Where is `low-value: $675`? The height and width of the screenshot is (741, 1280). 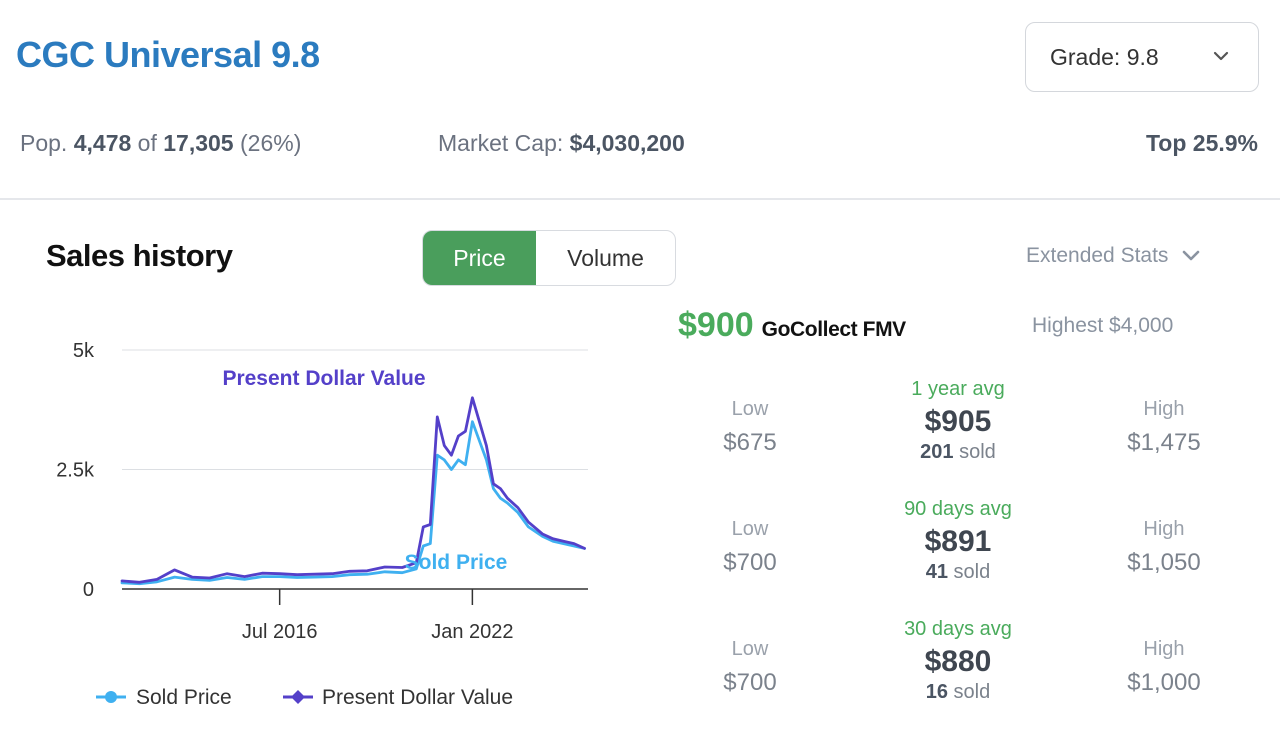
low-value: $675 is located at coordinates (750, 442).